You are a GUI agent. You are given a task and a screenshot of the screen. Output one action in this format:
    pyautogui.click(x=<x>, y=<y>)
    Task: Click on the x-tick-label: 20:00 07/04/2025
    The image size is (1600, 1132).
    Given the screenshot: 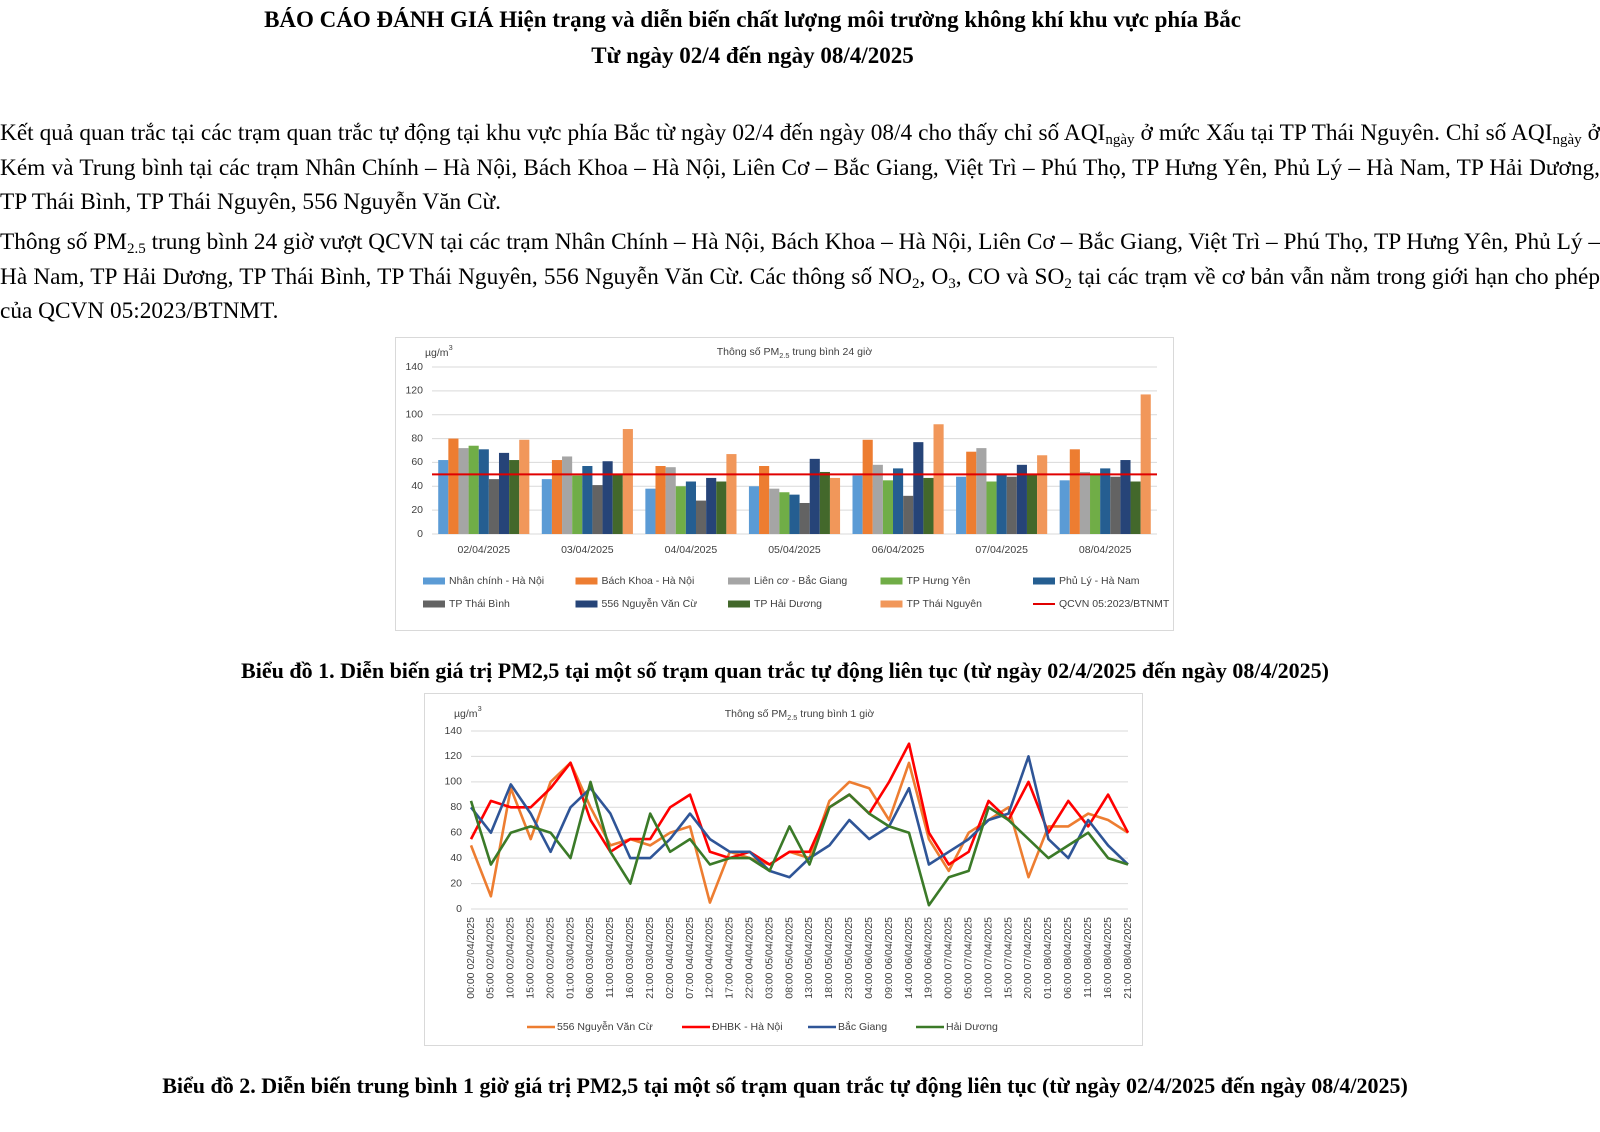 What is the action you would take?
    pyautogui.click(x=1028, y=958)
    